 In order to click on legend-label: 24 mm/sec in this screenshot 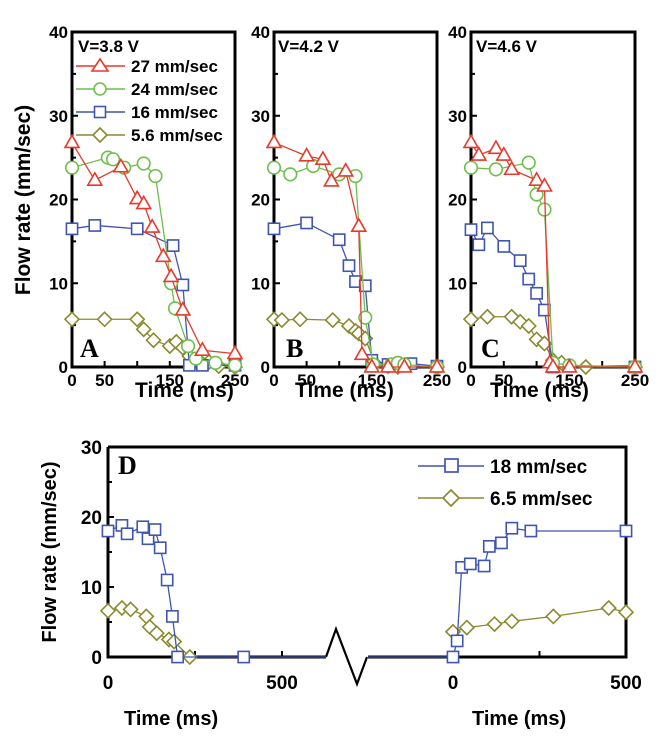, I will do `click(174, 89)`.